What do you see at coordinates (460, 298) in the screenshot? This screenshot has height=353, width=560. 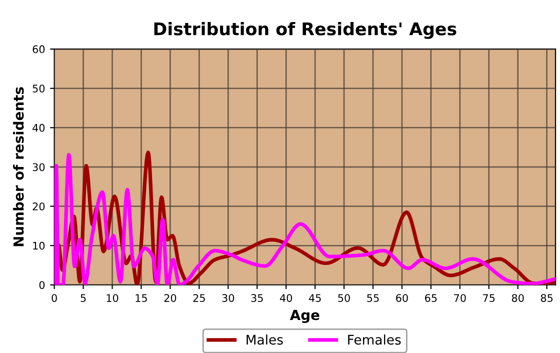 I see `x-tick-label: 70` at bounding box center [460, 298].